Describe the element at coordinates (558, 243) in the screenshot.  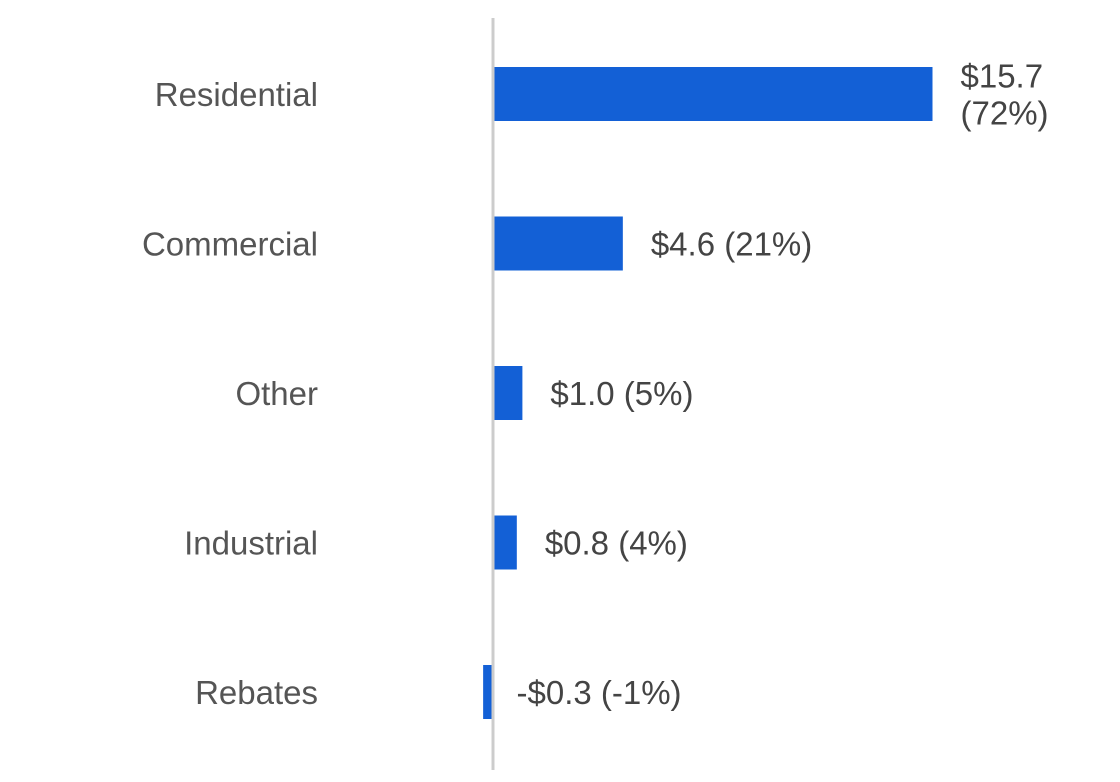
I see `bar-commercial` at that location.